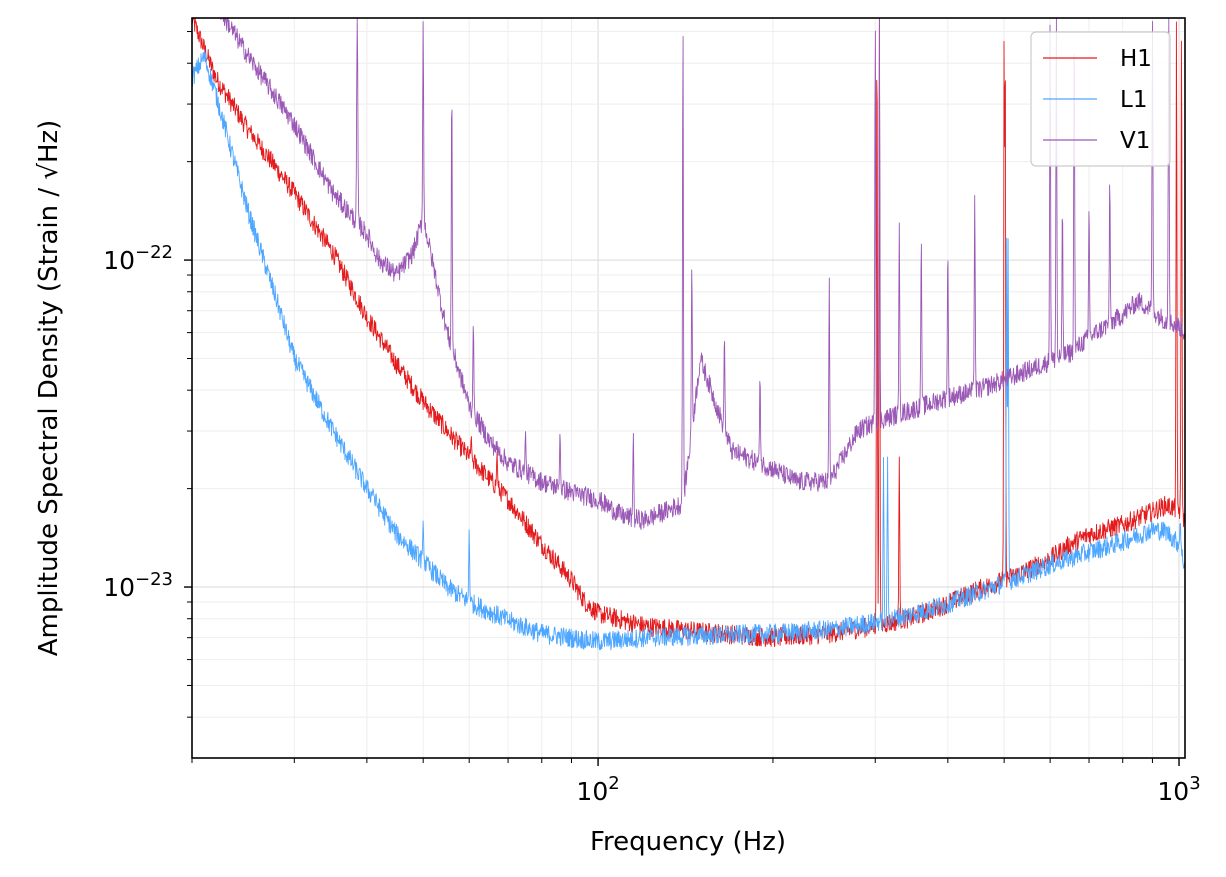 This screenshot has height=877, width=1226. I want to click on legend-label-v1: V1, so click(1135, 141).